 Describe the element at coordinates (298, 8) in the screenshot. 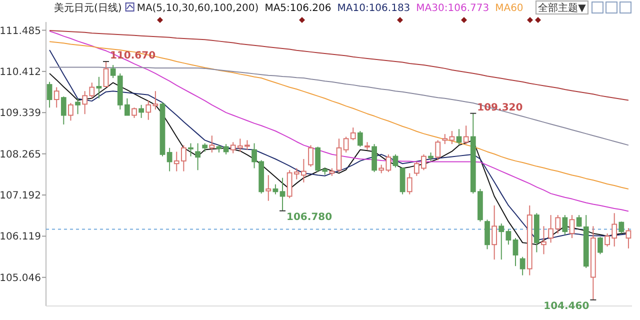

I see `text: MA5:106.206` at that location.